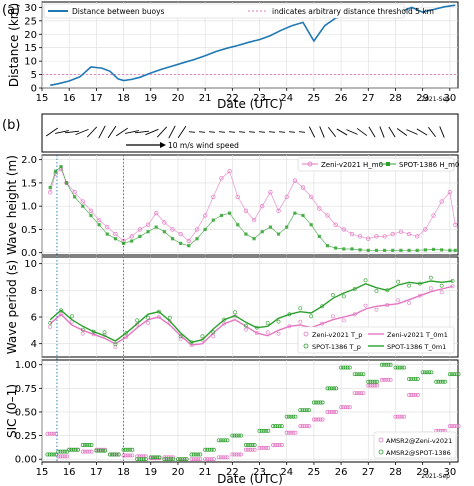 Image resolution: width=474 pixels, height=486 pixels. What do you see at coordinates (376, 340) in the screenshot?
I see `wave-period-legend-box` at bounding box center [376, 340].